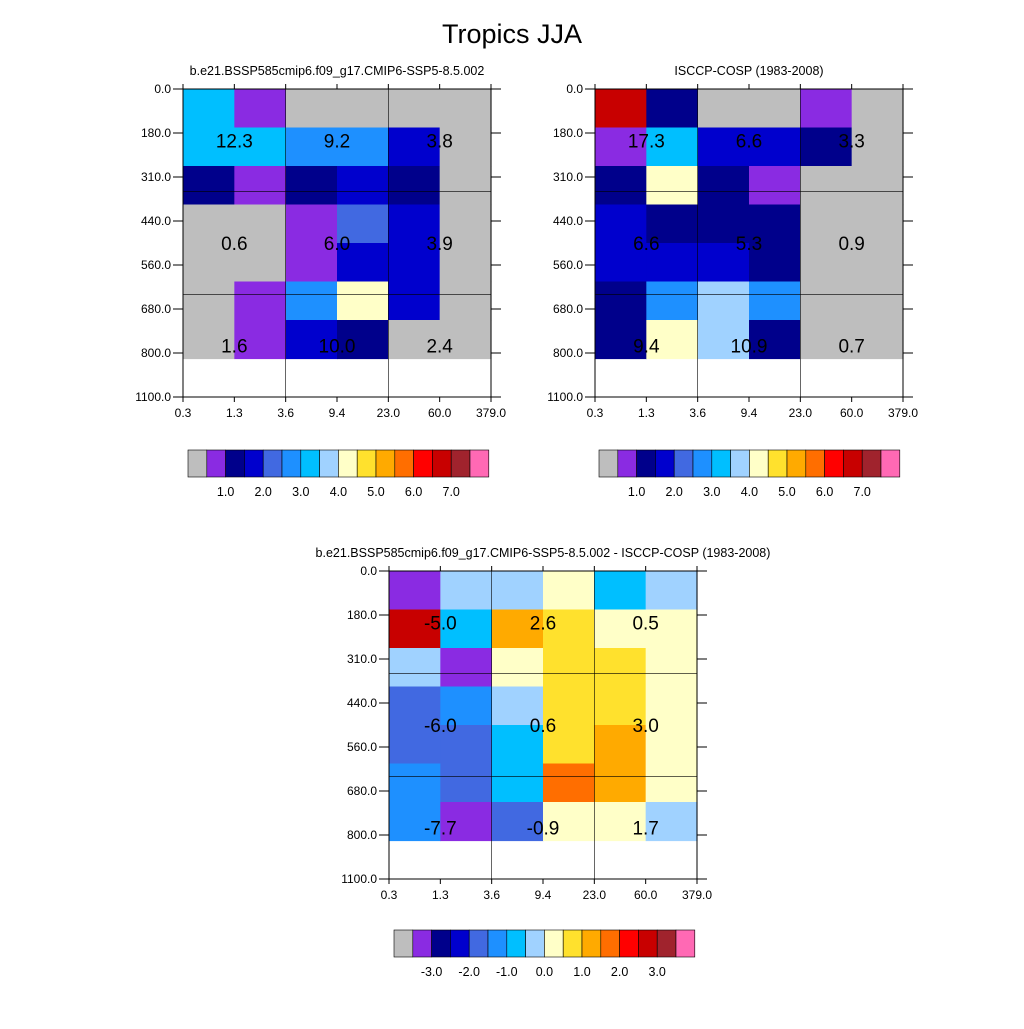 This screenshot has width=1024, height=1029. What do you see at coordinates (153, 397) in the screenshot?
I see `y-tick-label: 1100.0` at bounding box center [153, 397].